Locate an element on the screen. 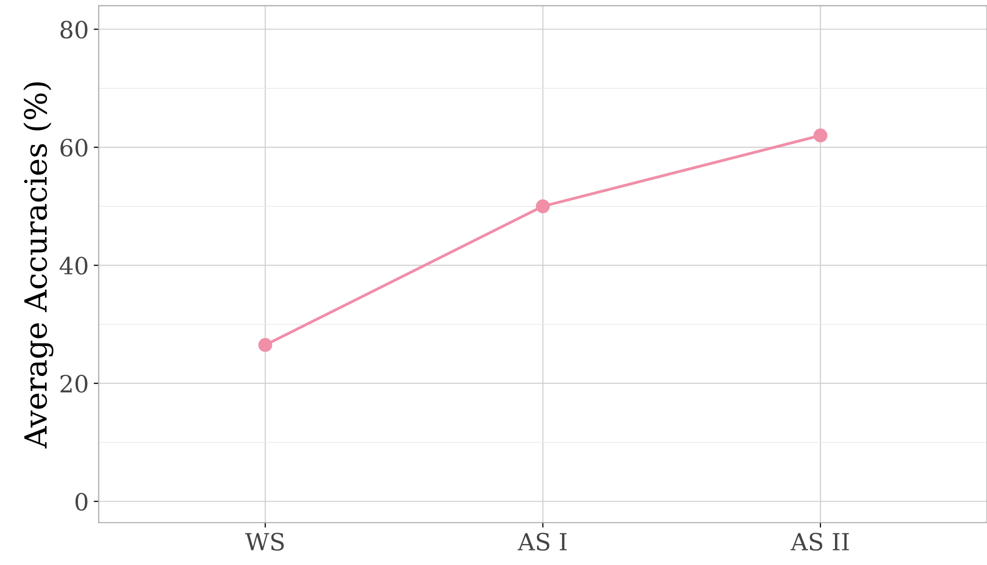  x-tick-label: AS I is located at coordinates (542, 541).